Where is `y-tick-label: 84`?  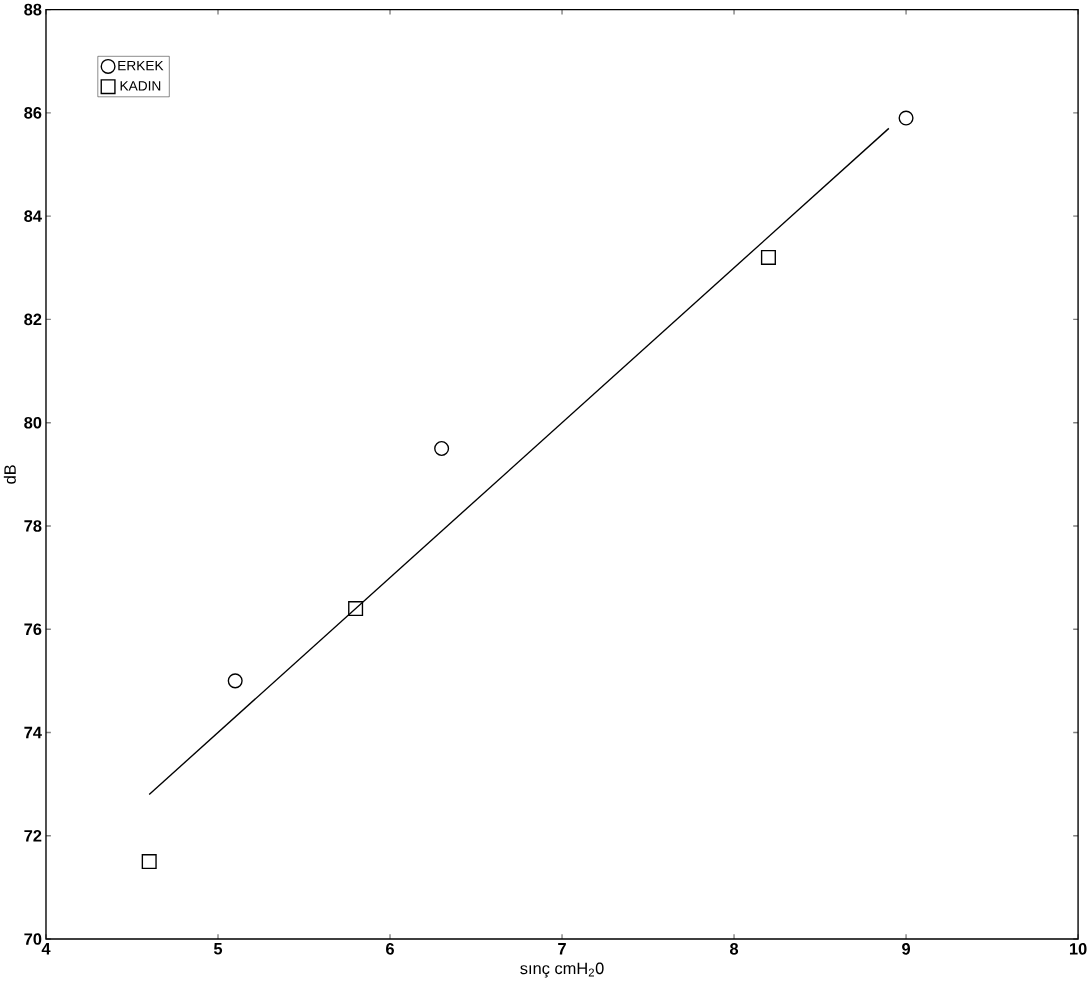
y-tick-label: 84 is located at coordinates (33, 216).